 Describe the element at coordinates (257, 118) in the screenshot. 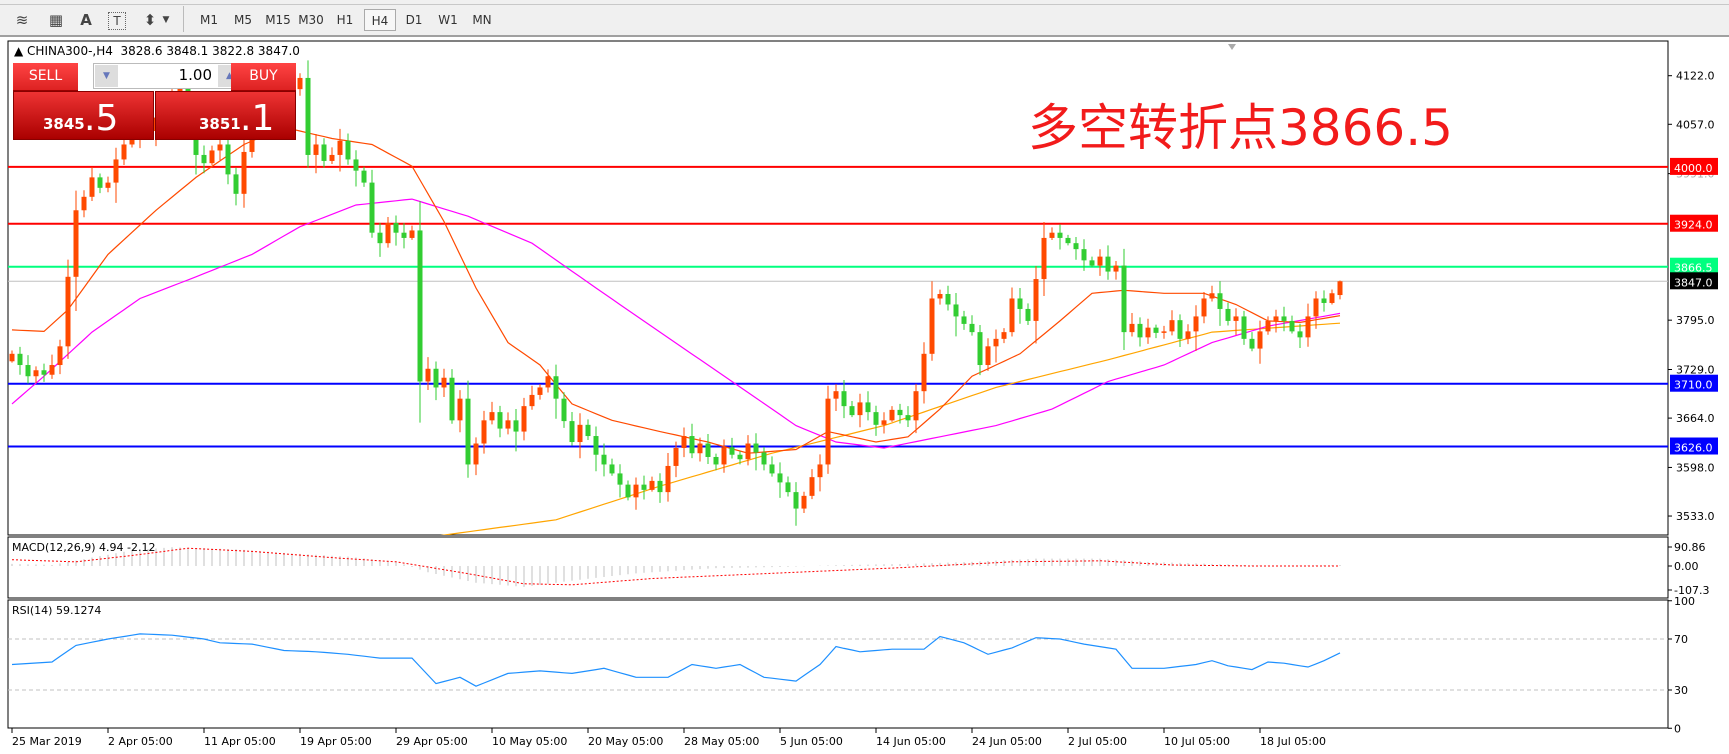

I see `buy-price-pips: .1` at that location.